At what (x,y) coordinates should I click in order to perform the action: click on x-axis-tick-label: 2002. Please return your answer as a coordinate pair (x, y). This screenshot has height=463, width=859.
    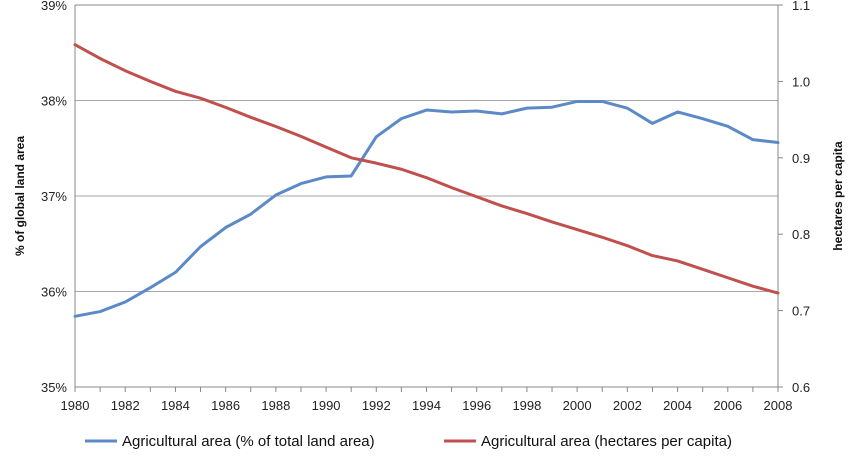
    Looking at the image, I should click on (627, 405).